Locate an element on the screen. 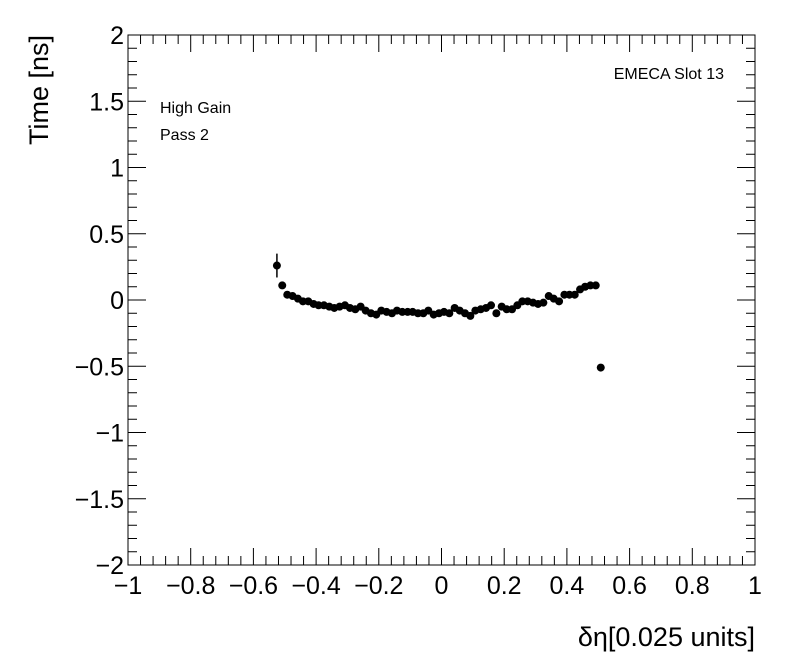 Image resolution: width=796 pixels, height=672 pixels. x-tick-label: 1 is located at coordinates (755, 586).